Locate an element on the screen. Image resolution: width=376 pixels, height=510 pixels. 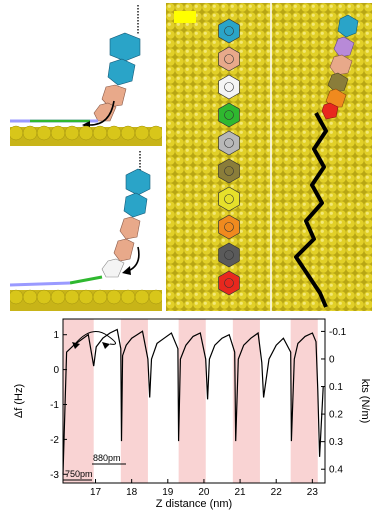
arrow-head-b is located at coordinates (126, 270).